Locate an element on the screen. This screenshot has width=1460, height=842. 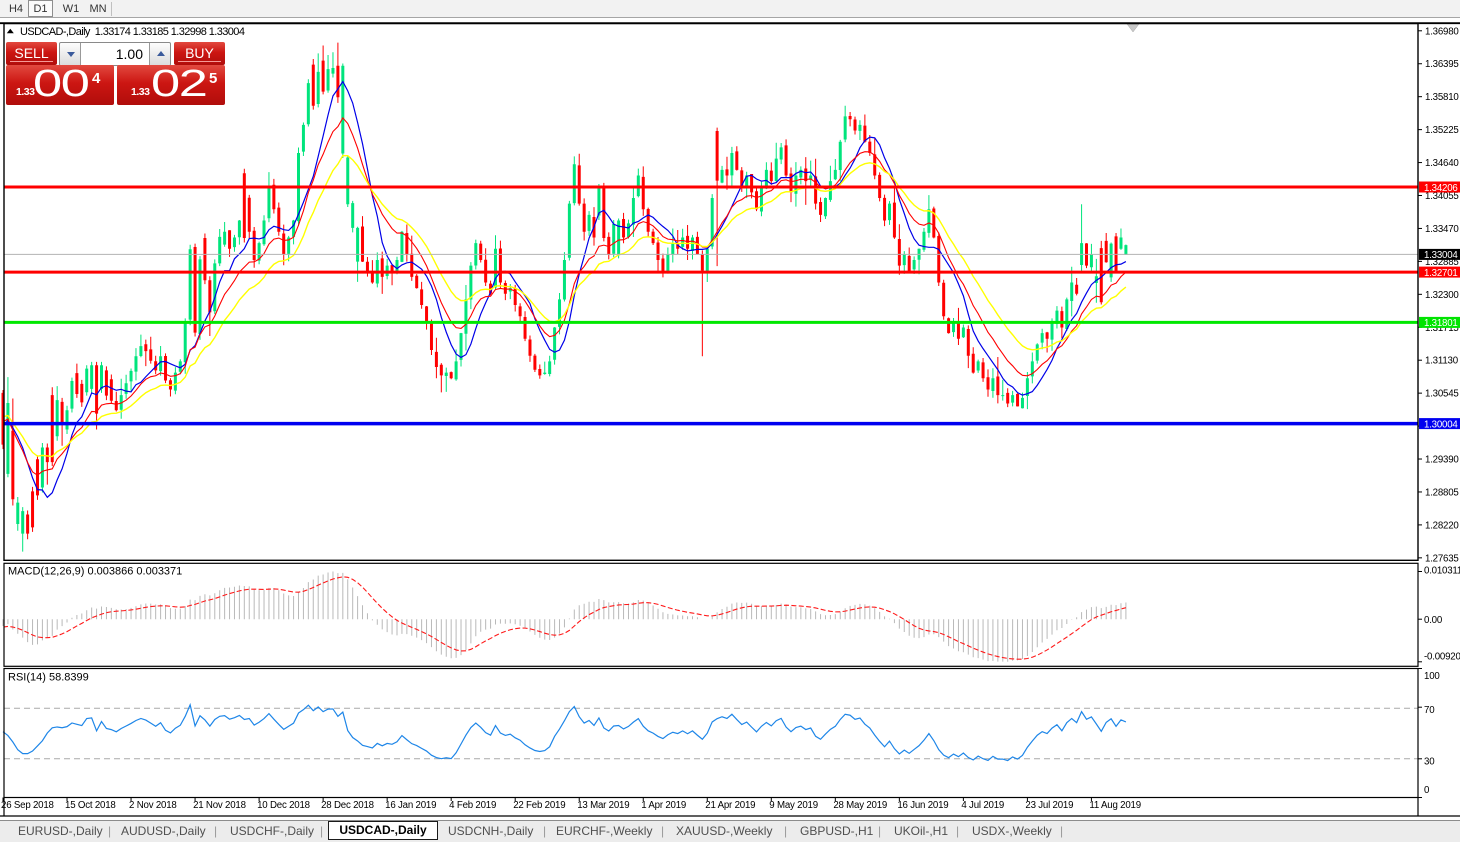
svg-text: 10 Dec 2018 is located at coordinates (283, 805).